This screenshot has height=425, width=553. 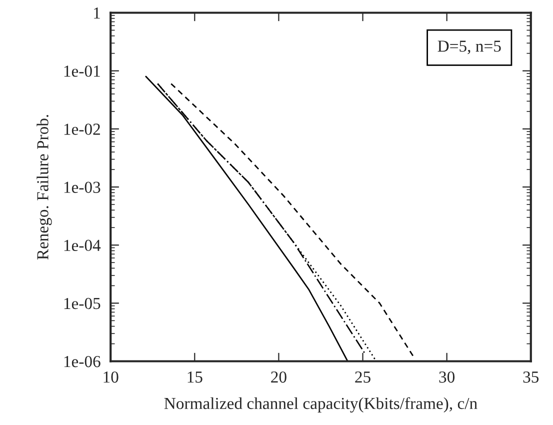 I want to click on x-tick-label: 10, so click(x=111, y=377).